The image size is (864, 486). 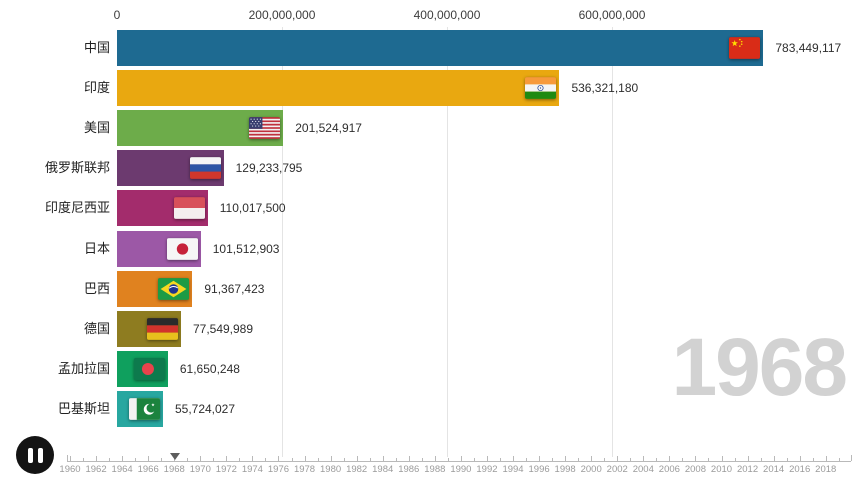 What do you see at coordinates (246, 249) in the screenshot?
I see `bar-value: 101,512,903` at bounding box center [246, 249].